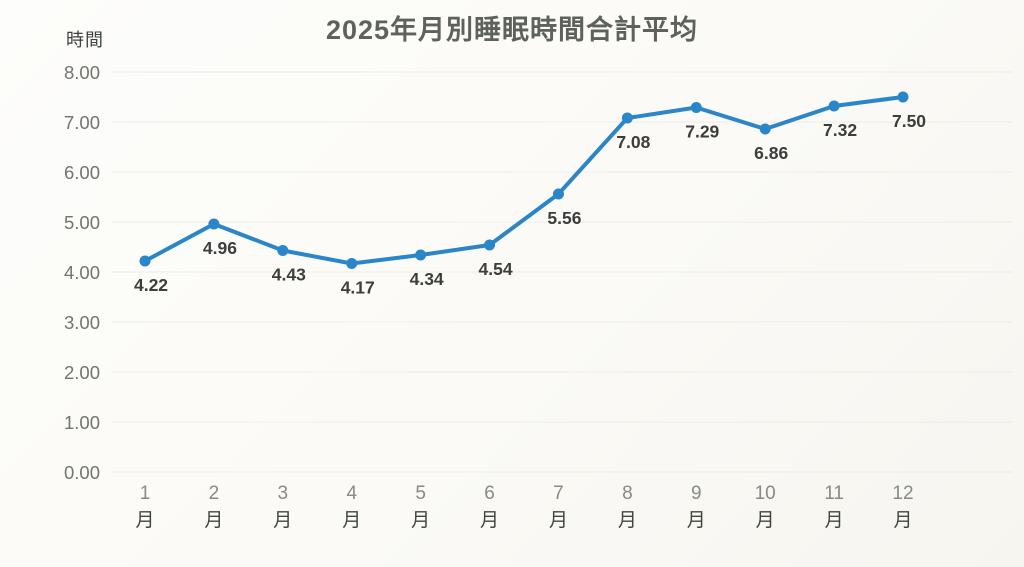 Image resolution: width=1024 pixels, height=567 pixels. What do you see at coordinates (82, 372) in the screenshot?
I see `y-axis-tick-label: 2.00` at bounding box center [82, 372].